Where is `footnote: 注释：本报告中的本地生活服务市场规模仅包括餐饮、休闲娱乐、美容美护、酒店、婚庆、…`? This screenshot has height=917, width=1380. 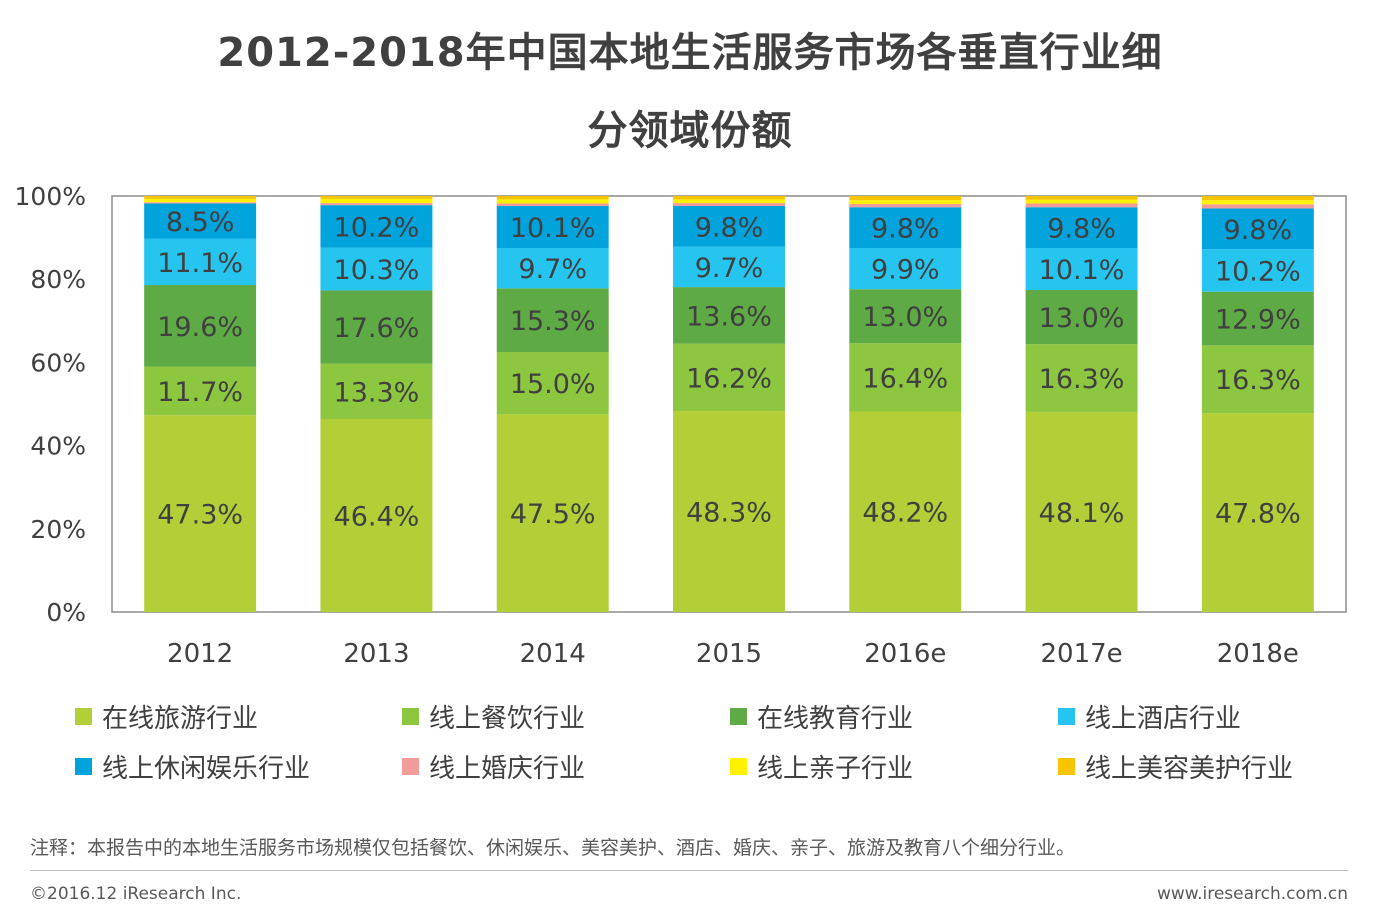 footnote: 注释：本报告中的本地生活服务市场规模仅包括餐饮、休闲娱乐、美容美护、酒店、婚庆、… is located at coordinates (553, 848).